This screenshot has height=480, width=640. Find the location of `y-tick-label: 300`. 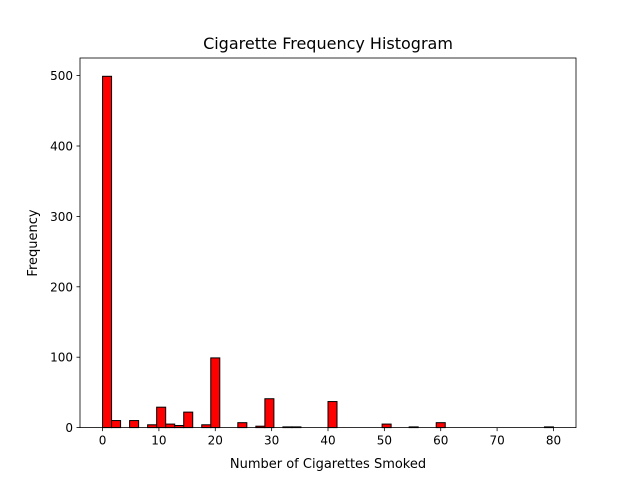

y-tick-label: 300 is located at coordinates (61, 217).